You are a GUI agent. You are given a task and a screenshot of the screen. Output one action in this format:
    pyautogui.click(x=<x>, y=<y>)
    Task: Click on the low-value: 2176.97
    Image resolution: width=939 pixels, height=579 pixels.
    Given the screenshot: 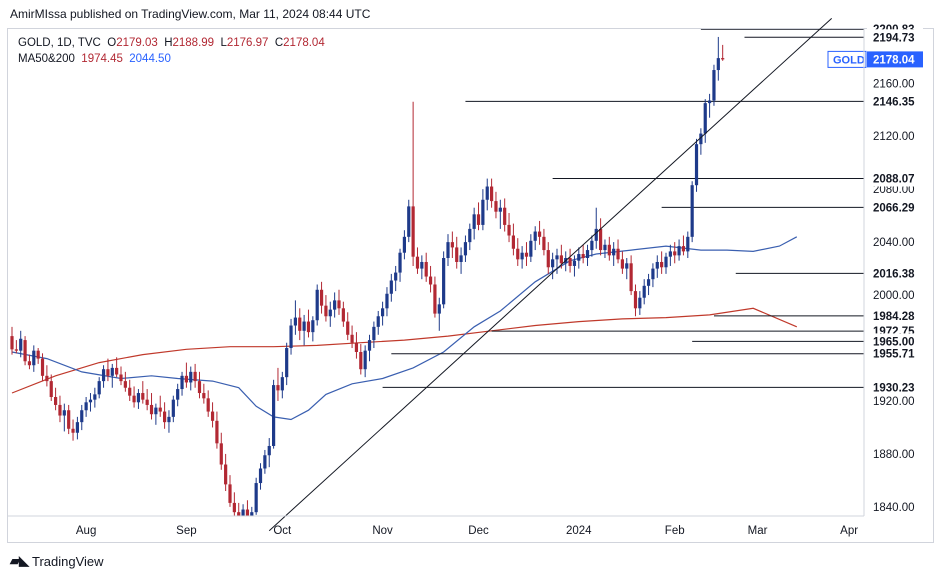 What is the action you would take?
    pyautogui.click(x=247, y=43)
    